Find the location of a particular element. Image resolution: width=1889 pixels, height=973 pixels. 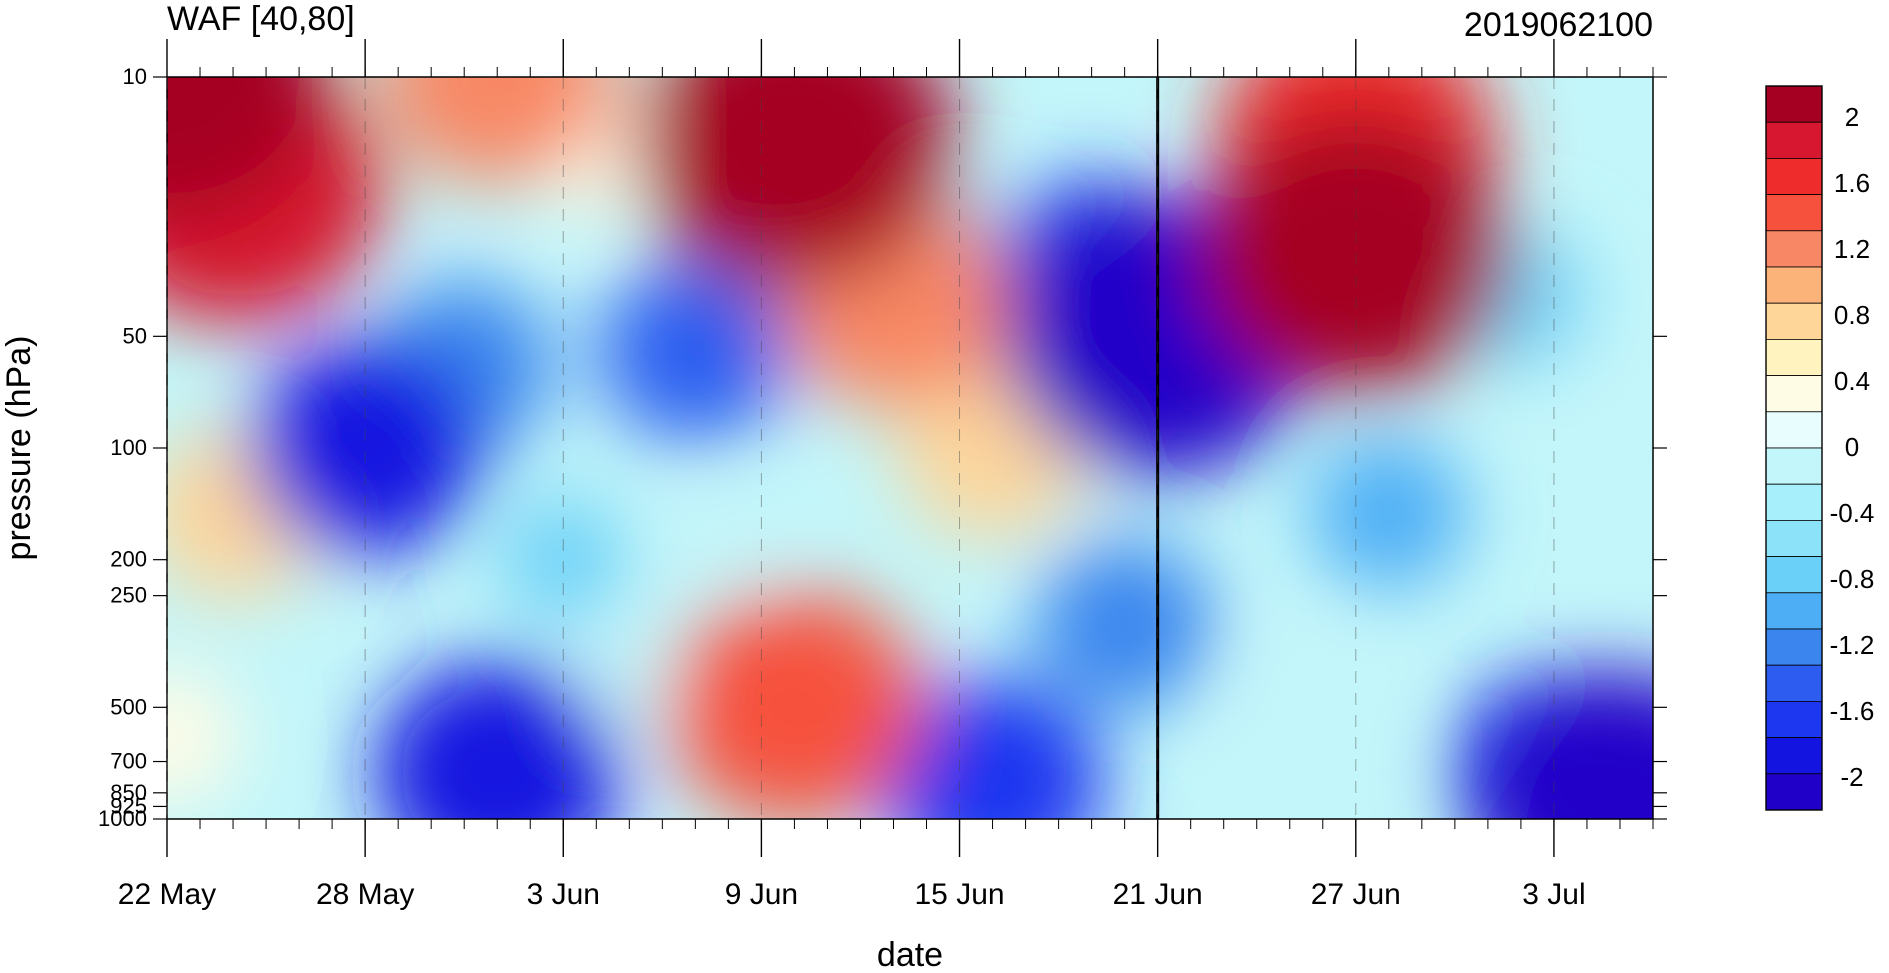

x-tick-label: 3 Jul is located at coordinates (1553, 894).